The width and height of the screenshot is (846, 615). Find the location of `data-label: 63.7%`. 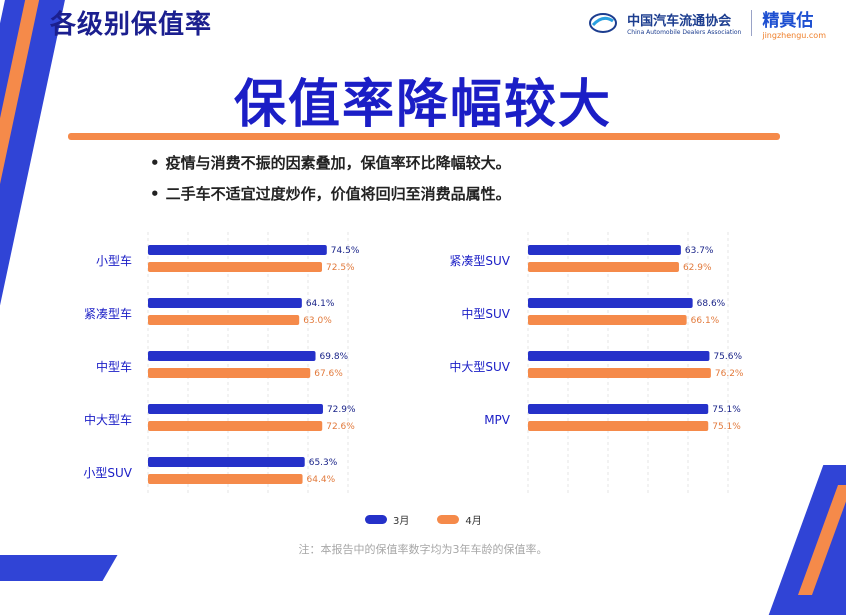

data-label: 63.7% is located at coordinates (699, 251).